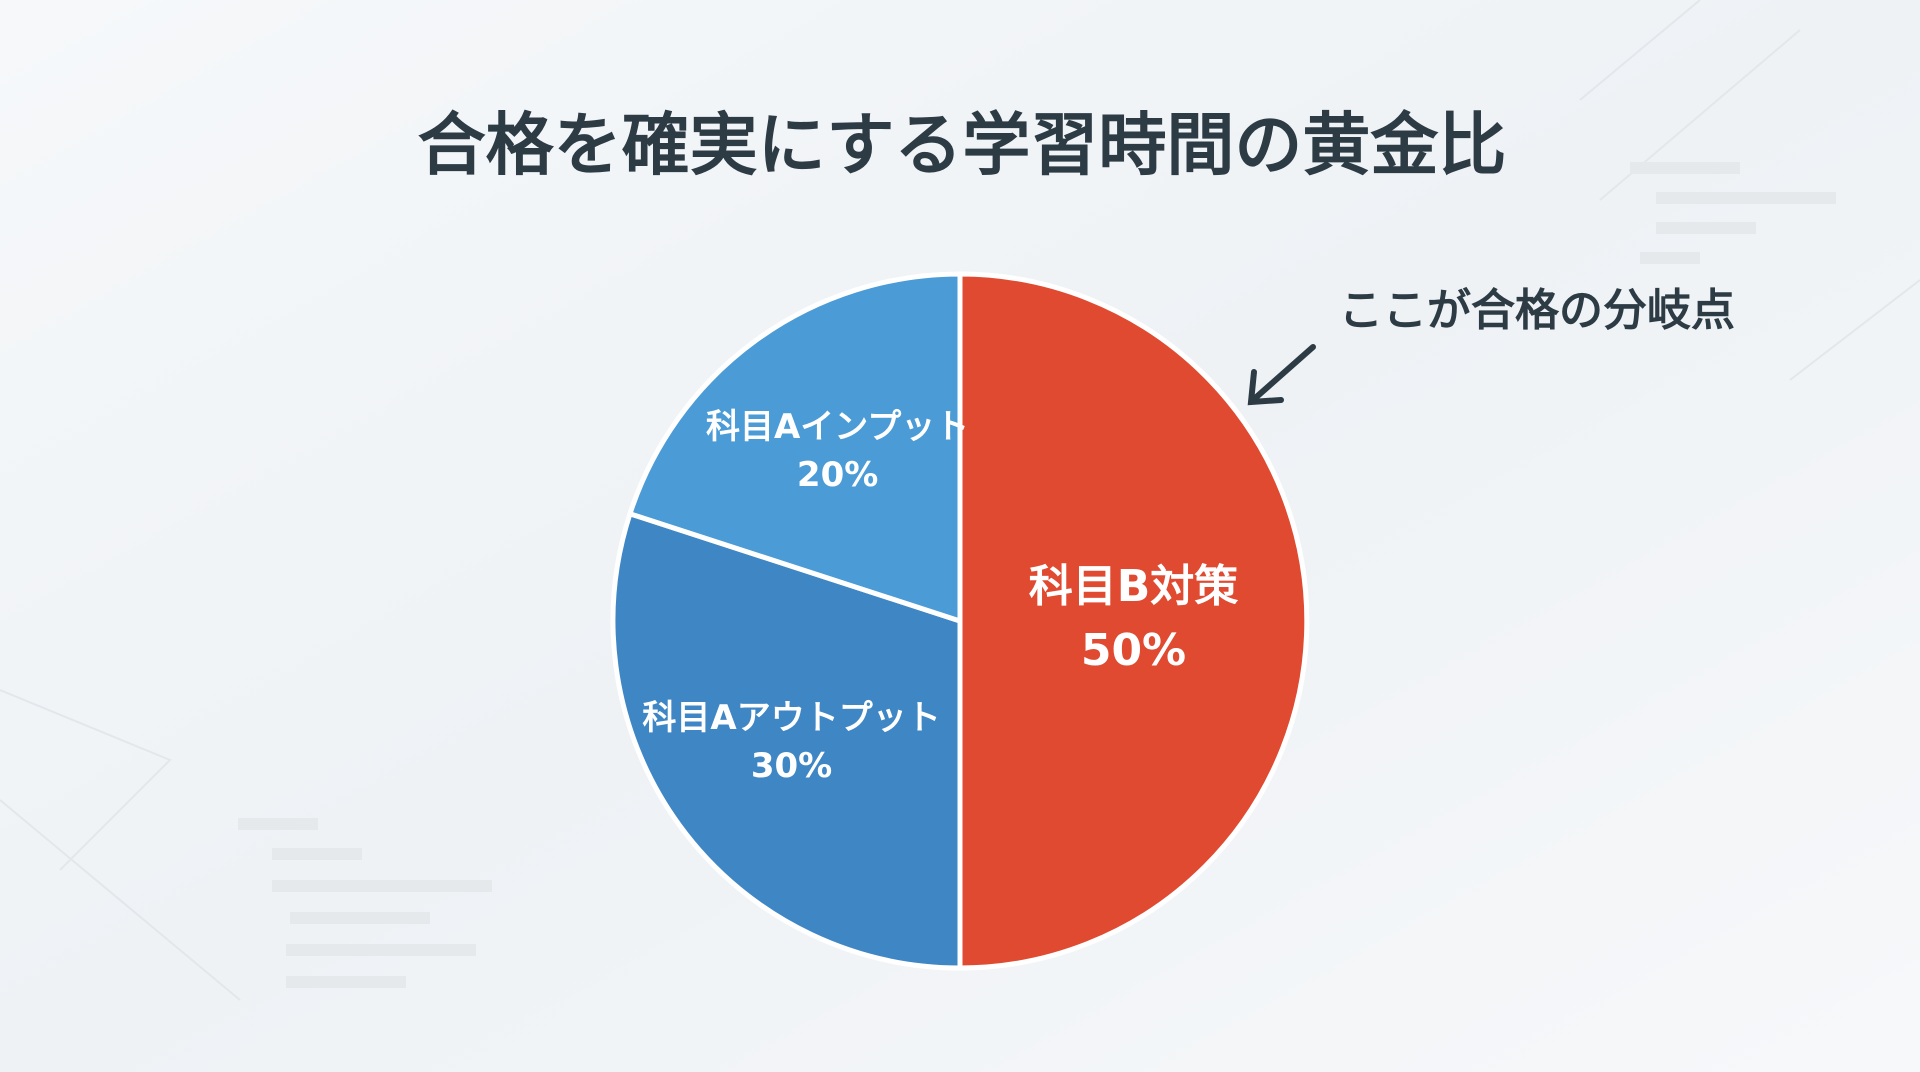 This screenshot has width=1920, height=1072. Describe the element at coordinates (1133, 650) in the screenshot. I see `slice-value-label: 50%` at that location.